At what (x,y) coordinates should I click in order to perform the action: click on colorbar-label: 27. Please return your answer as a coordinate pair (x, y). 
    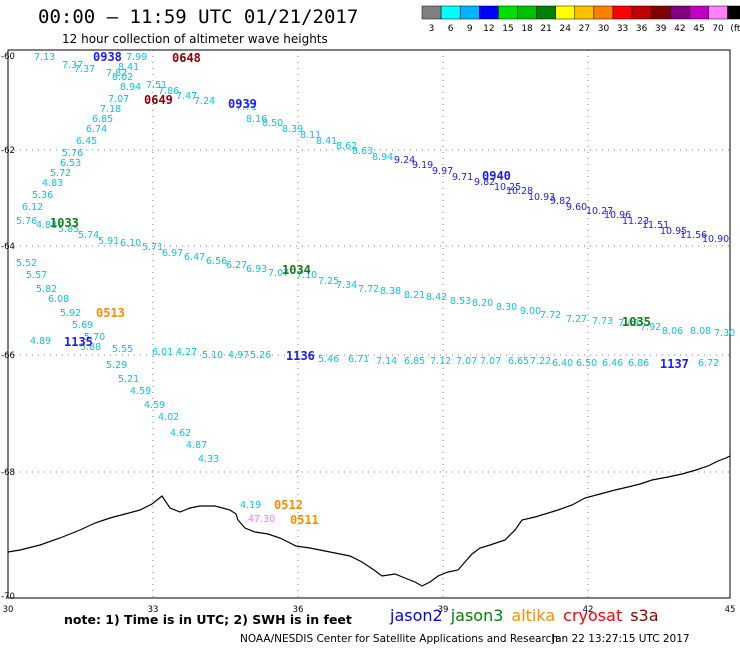
    Looking at the image, I should click on (584, 29).